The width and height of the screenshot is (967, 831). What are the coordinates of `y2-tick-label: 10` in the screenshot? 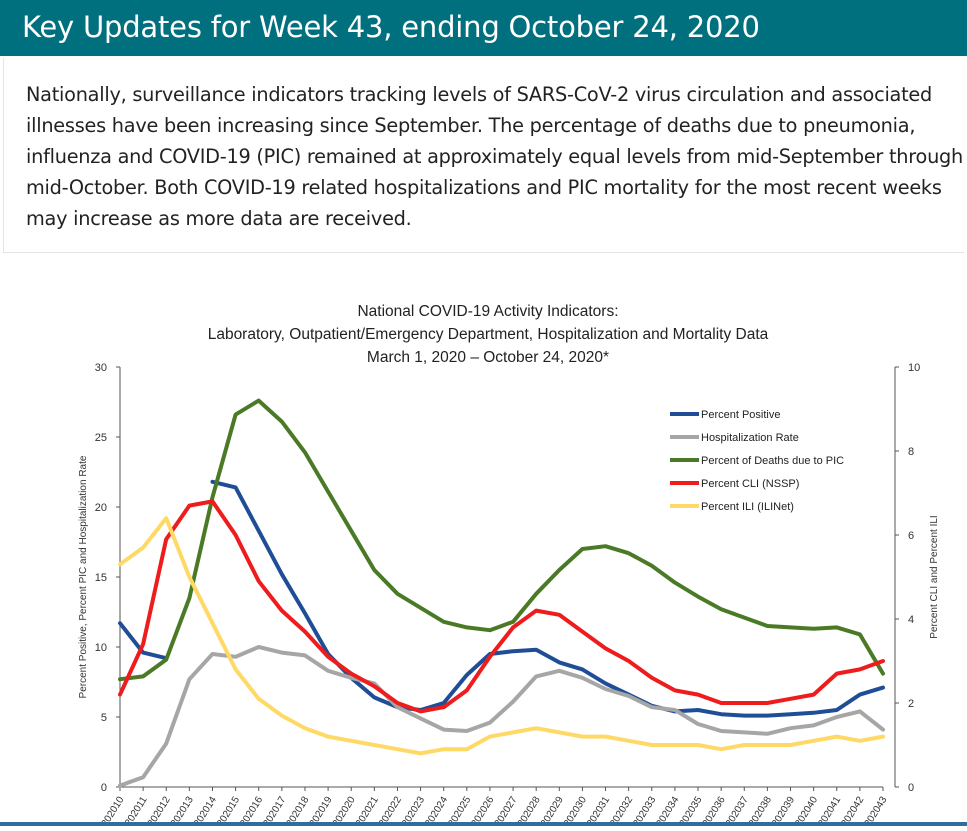 It's located at (914, 368).